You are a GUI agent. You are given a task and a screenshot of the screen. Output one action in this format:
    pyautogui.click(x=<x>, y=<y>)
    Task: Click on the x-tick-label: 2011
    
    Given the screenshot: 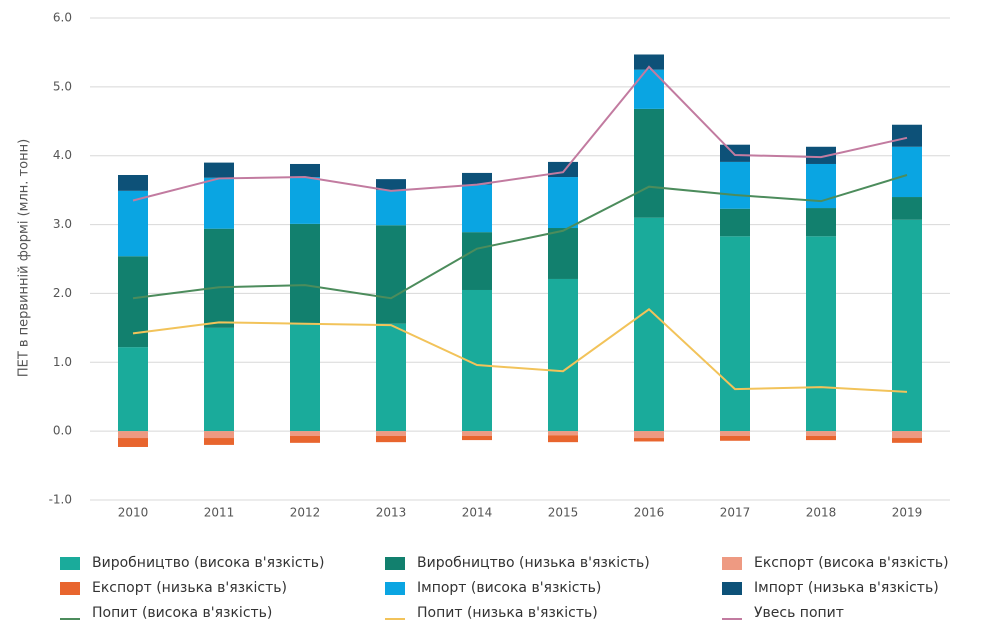 What is the action you would take?
    pyautogui.click(x=219, y=513)
    